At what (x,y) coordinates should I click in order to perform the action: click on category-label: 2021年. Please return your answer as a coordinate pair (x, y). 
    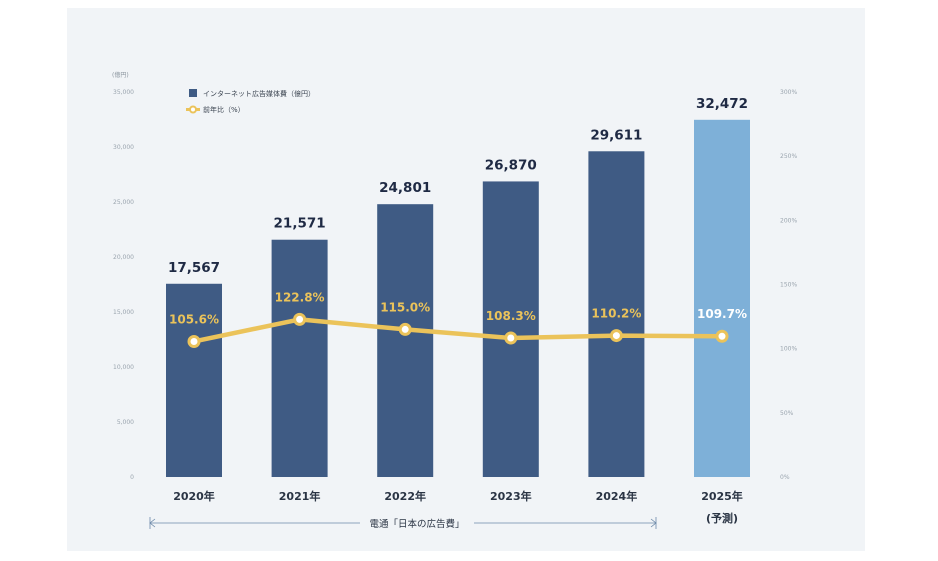
    Looking at the image, I should click on (300, 496).